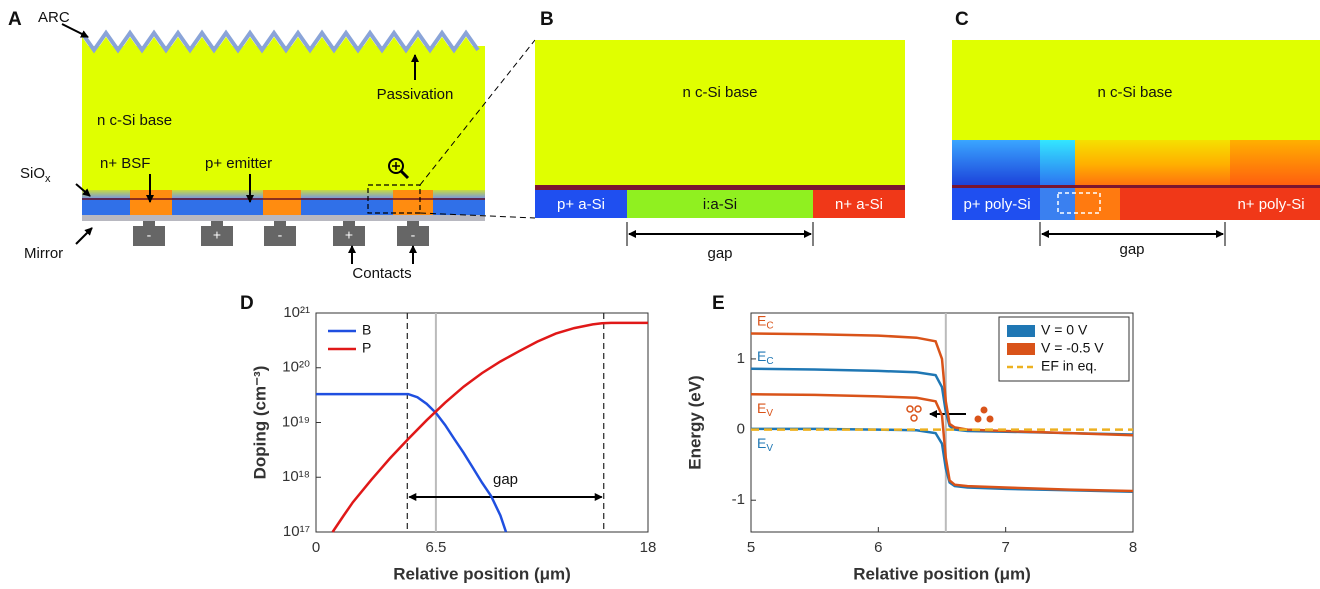  Describe the element at coordinates (48, 179) in the screenshot. I see `label-sub: x` at that location.